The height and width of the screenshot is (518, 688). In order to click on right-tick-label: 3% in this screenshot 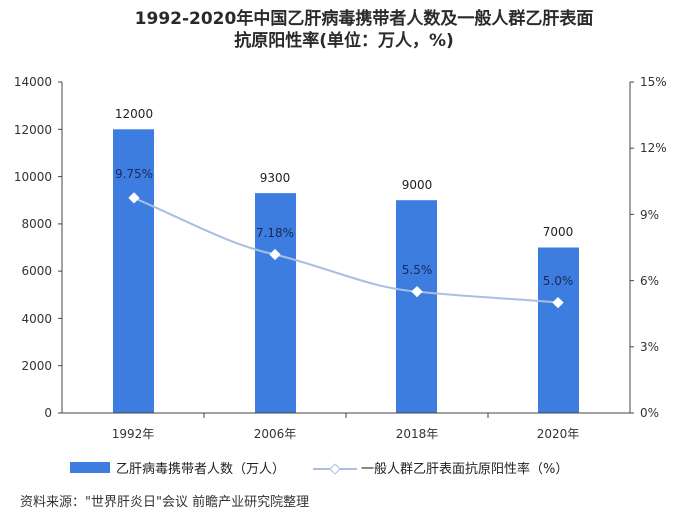, I will do `click(649, 347)`.